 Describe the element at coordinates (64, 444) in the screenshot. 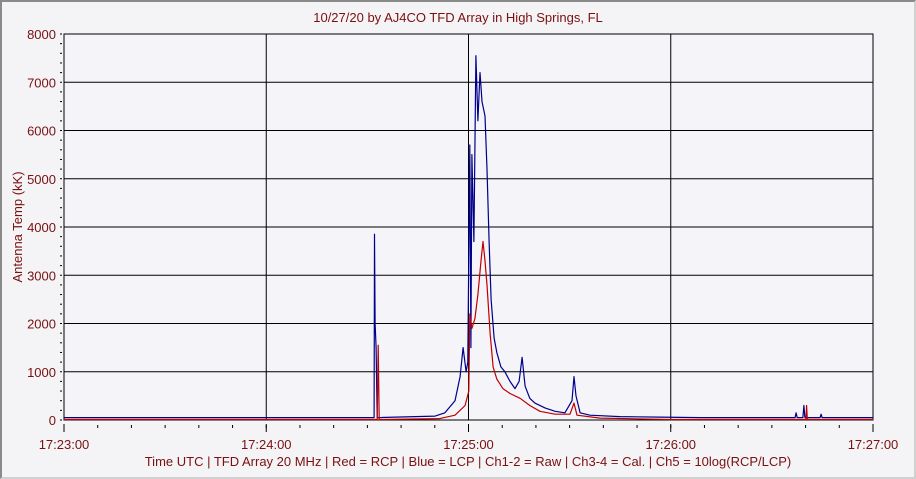

I see `x-tick-label: 17:23:00` at that location.